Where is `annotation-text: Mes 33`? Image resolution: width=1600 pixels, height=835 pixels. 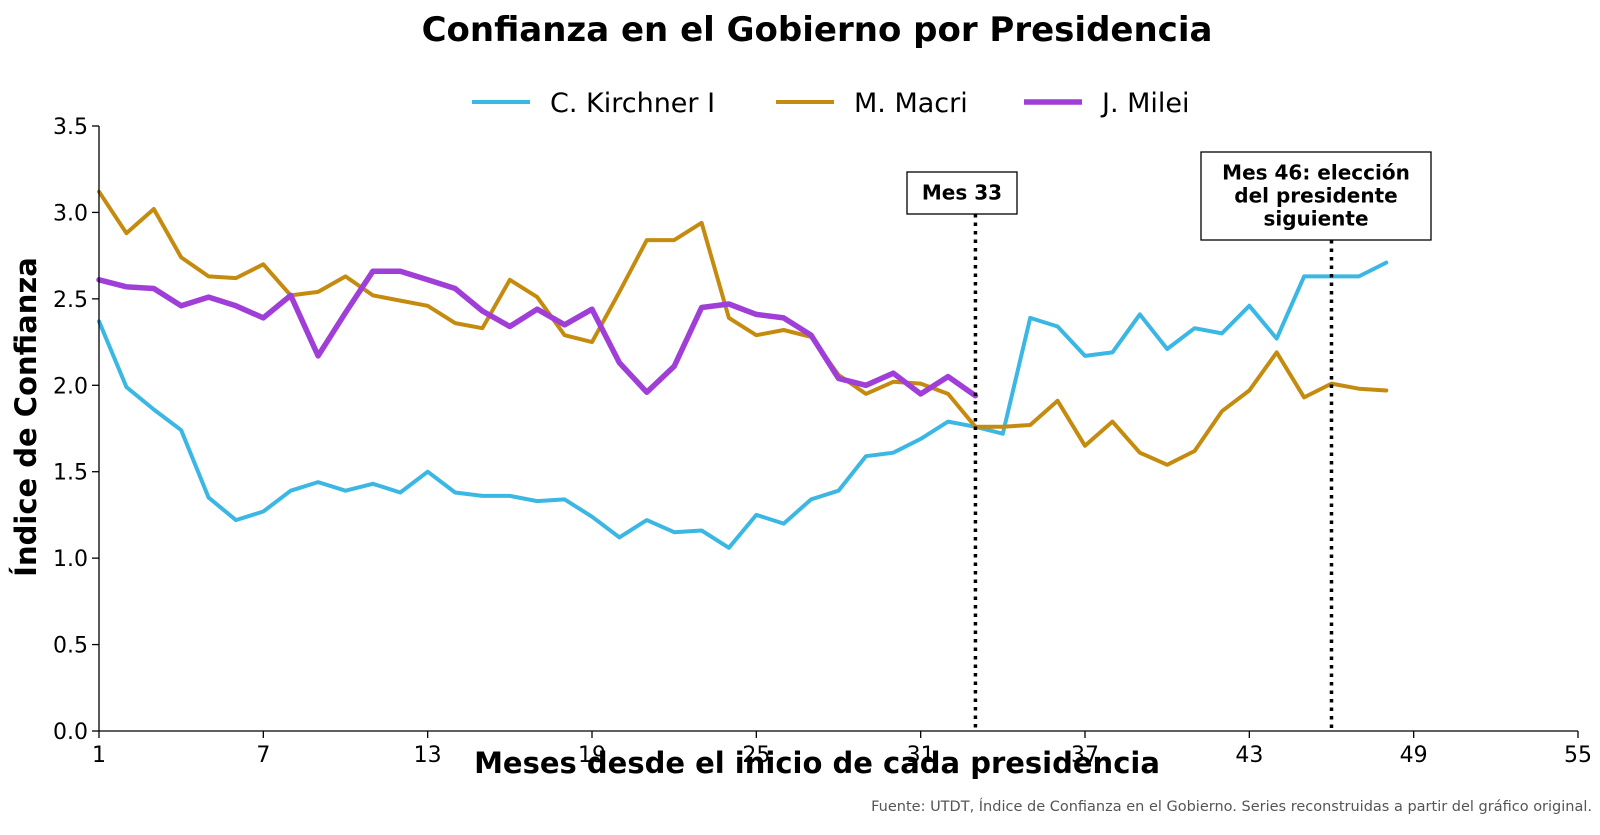
annotation-text: Mes 33 is located at coordinates (962, 193).